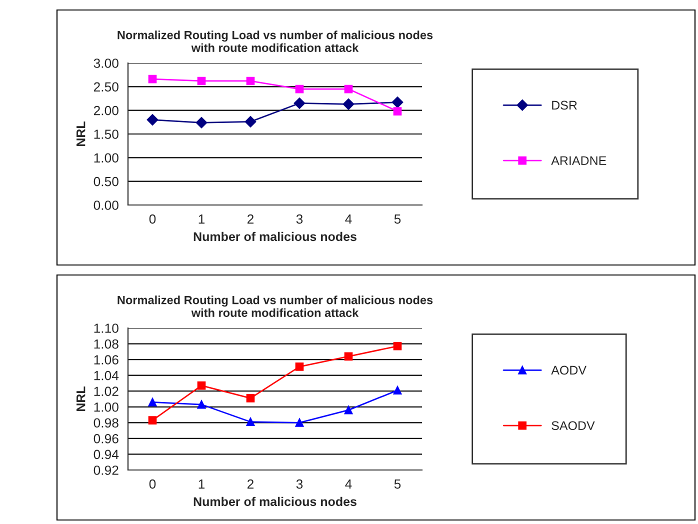 This screenshot has height=524, width=698. I want to click on y-tick-label: 2.00, so click(106, 111).